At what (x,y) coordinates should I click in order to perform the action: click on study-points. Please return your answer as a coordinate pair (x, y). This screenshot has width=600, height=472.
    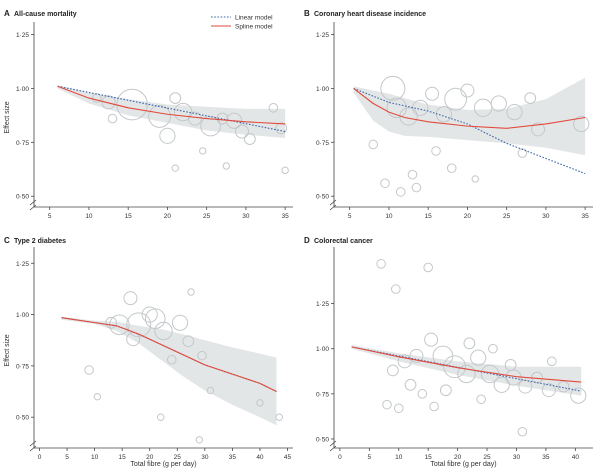
    Looking at the image, I should click on (183, 366).